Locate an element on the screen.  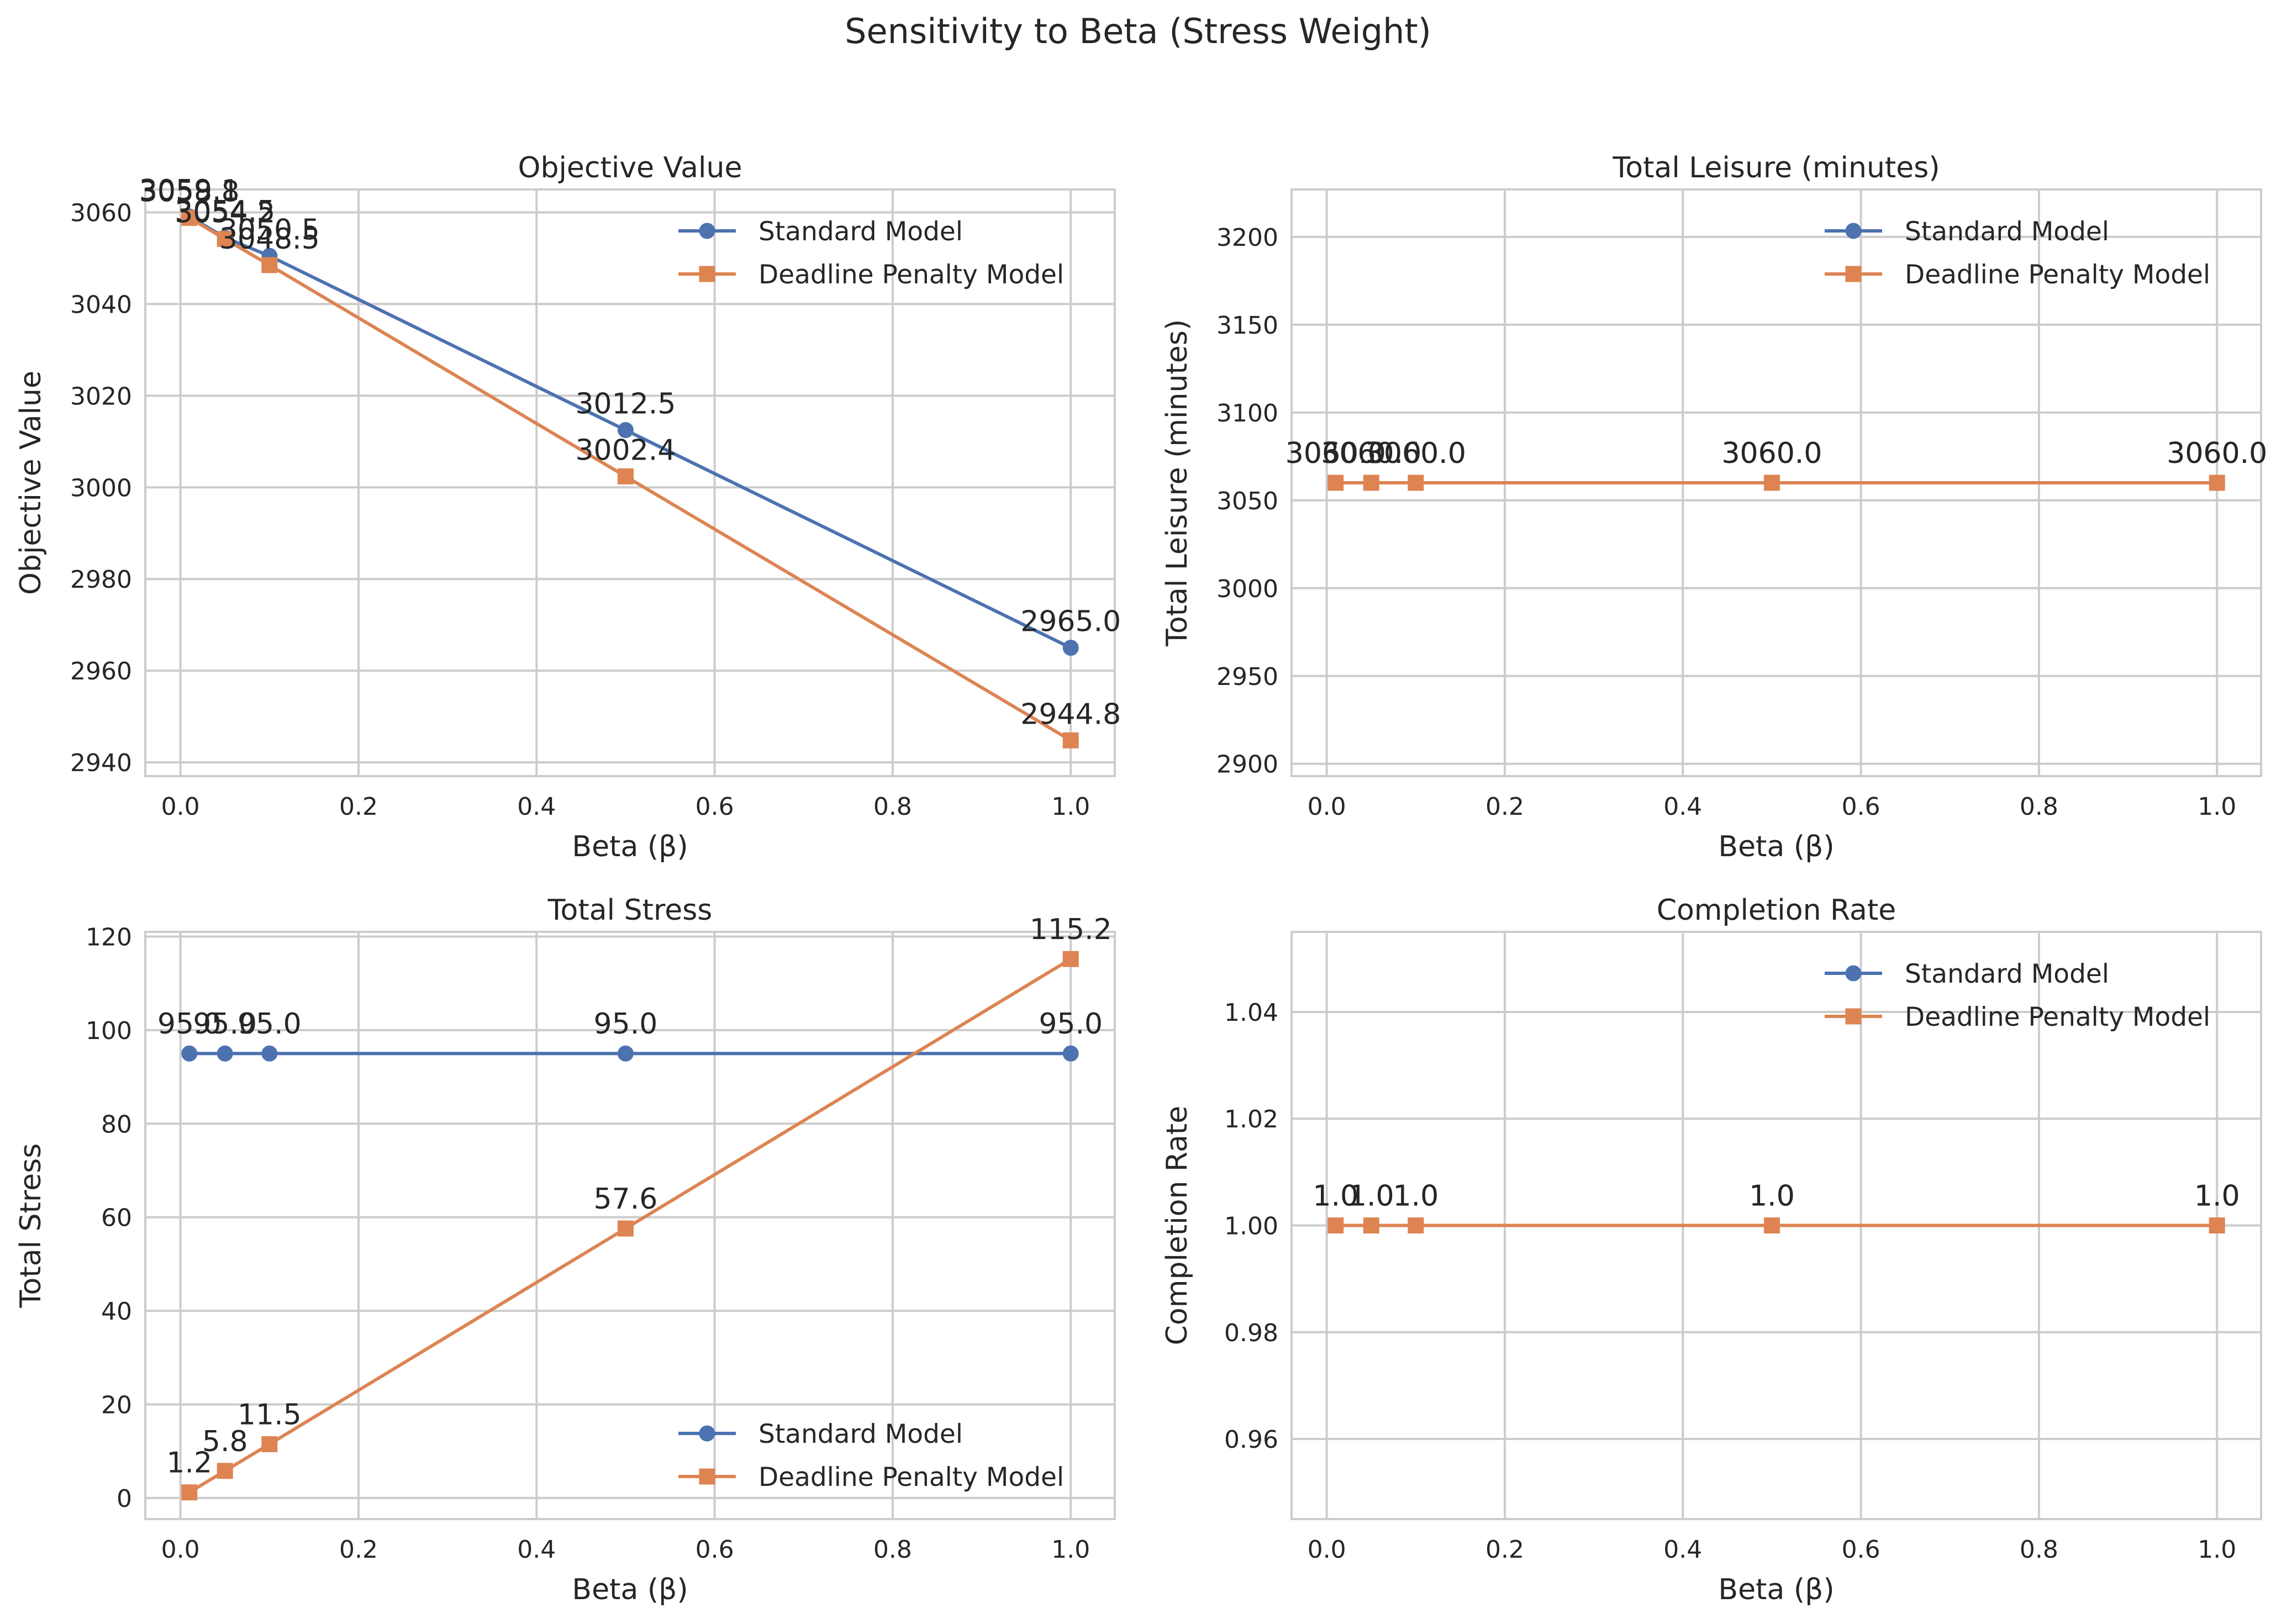
x-tick-label: 0.4 is located at coordinates (1683, 807).